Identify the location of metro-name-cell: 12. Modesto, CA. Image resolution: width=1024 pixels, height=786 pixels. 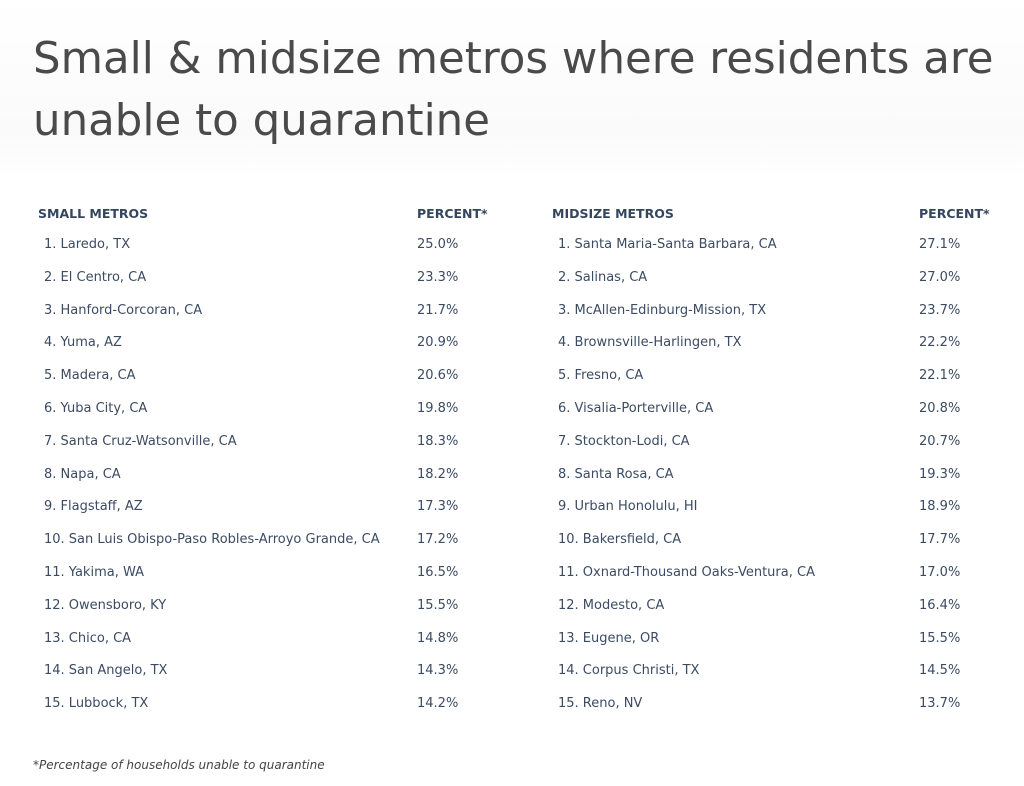
(611, 605).